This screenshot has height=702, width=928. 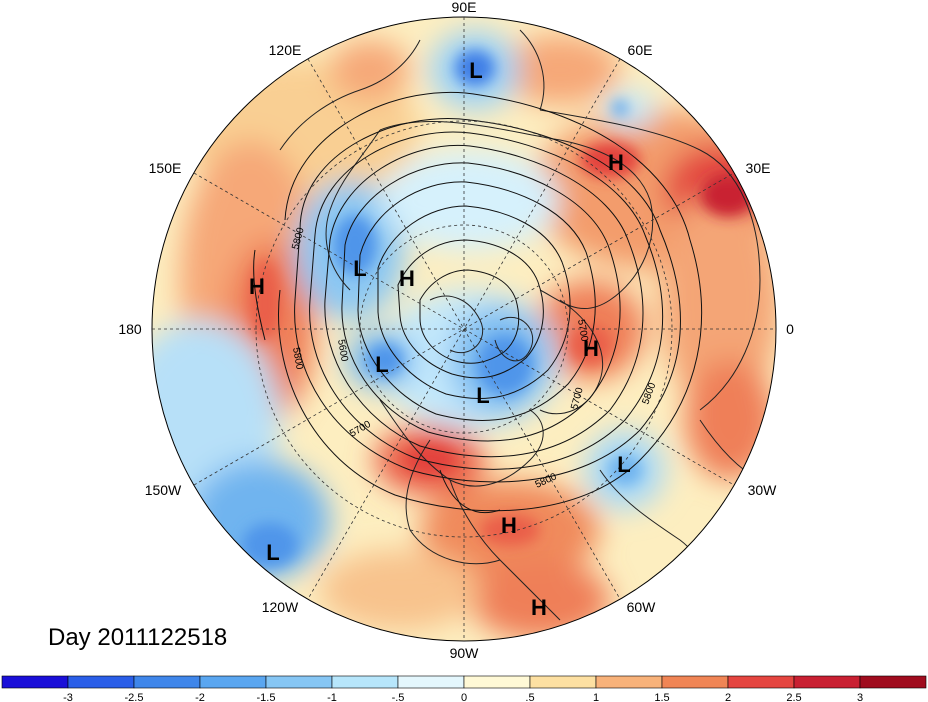 What do you see at coordinates (134, 697) in the screenshot?
I see `colorbar-tick-label: -2.5` at bounding box center [134, 697].